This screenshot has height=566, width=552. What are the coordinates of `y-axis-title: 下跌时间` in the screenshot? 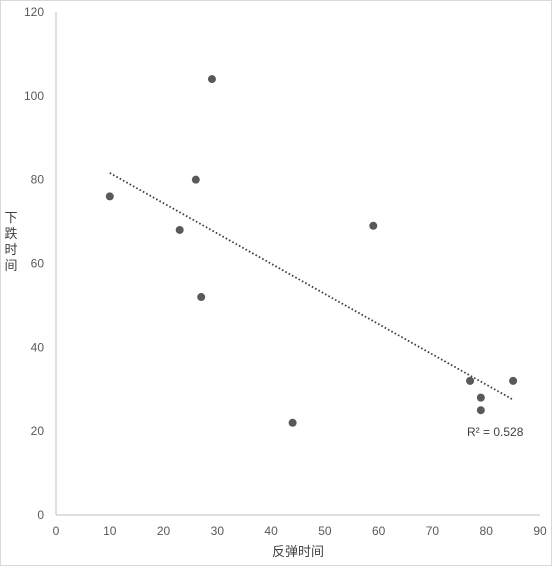 It's located at (10, 241).